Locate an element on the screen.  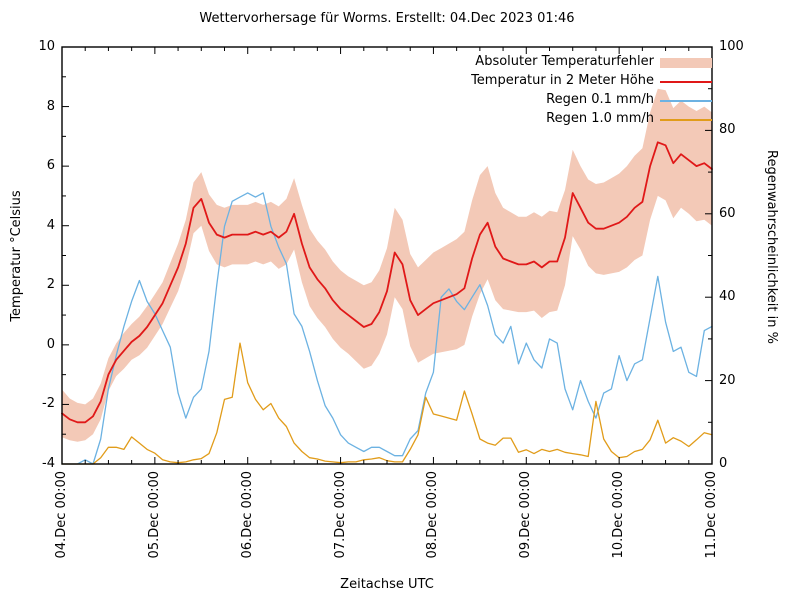
x-tick-label: 04.Dec 00:00 is located at coordinates (61, 515).